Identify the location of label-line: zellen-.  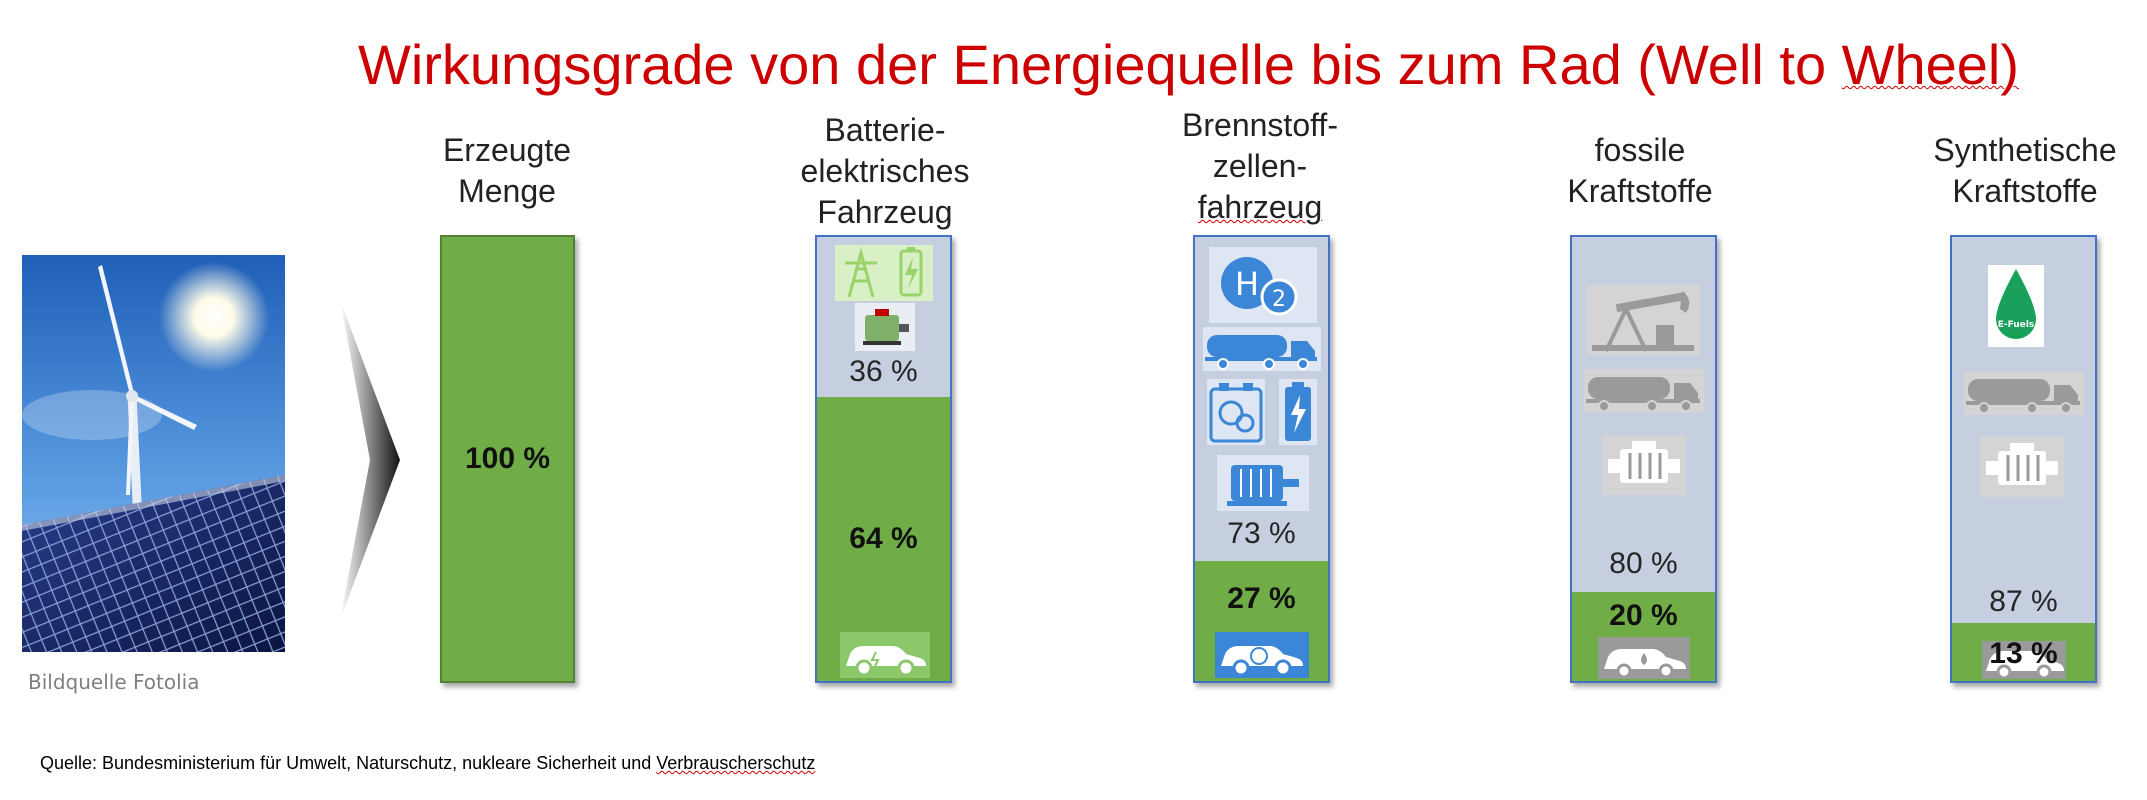
(1260, 166).